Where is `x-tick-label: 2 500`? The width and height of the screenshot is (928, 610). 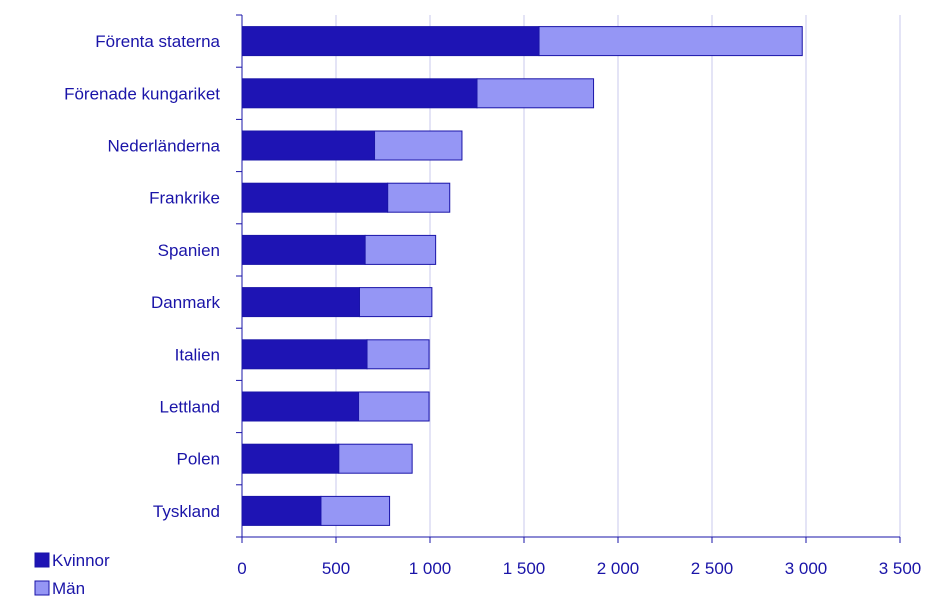
x-tick-label: 2 500 is located at coordinates (712, 568).